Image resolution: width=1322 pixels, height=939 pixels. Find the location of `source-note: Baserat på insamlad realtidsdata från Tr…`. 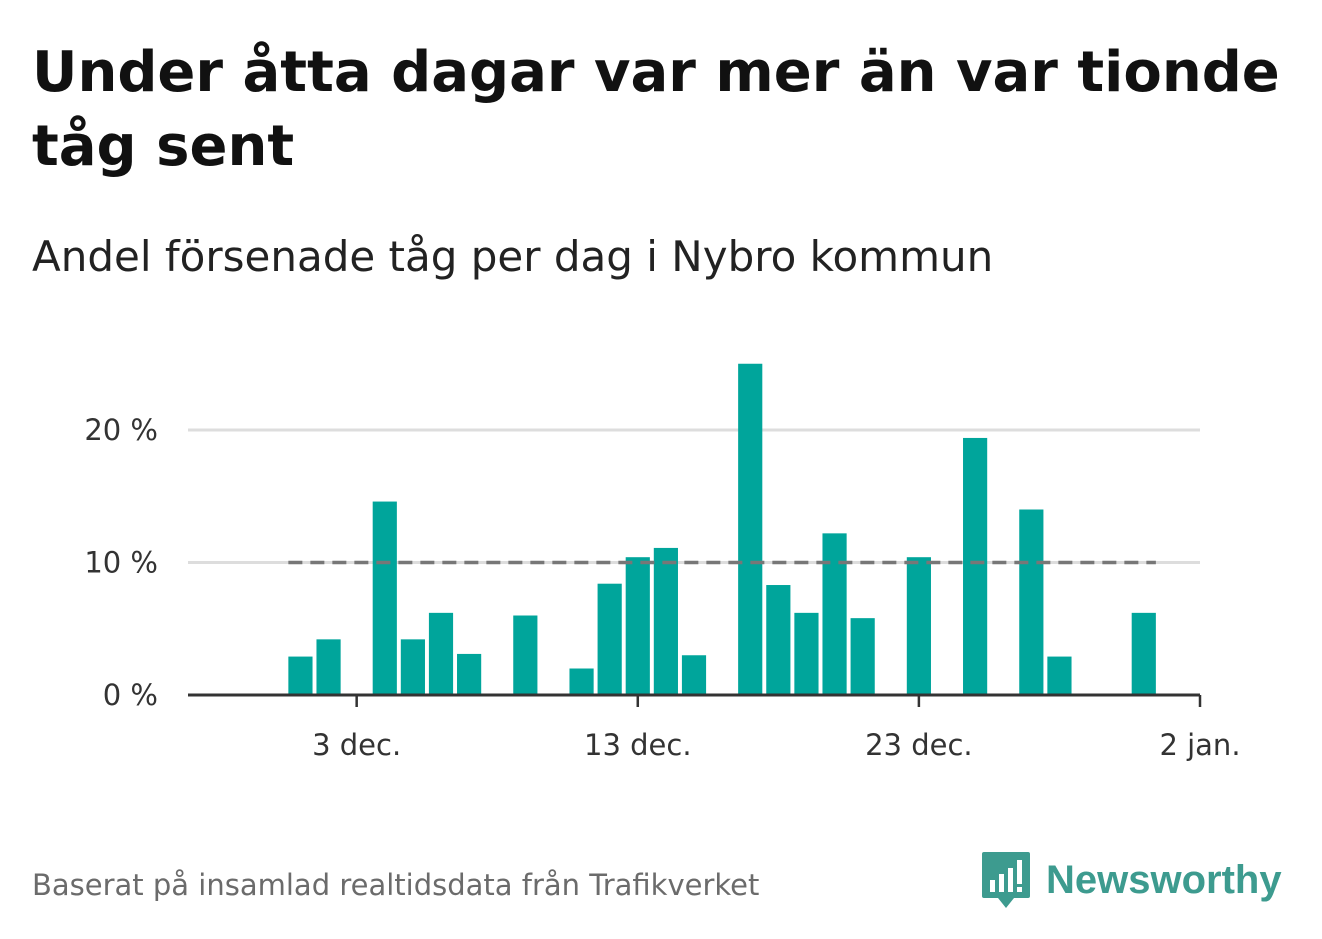

source-note: Baserat på insamlad realtidsdata från Tr… is located at coordinates (396, 885).